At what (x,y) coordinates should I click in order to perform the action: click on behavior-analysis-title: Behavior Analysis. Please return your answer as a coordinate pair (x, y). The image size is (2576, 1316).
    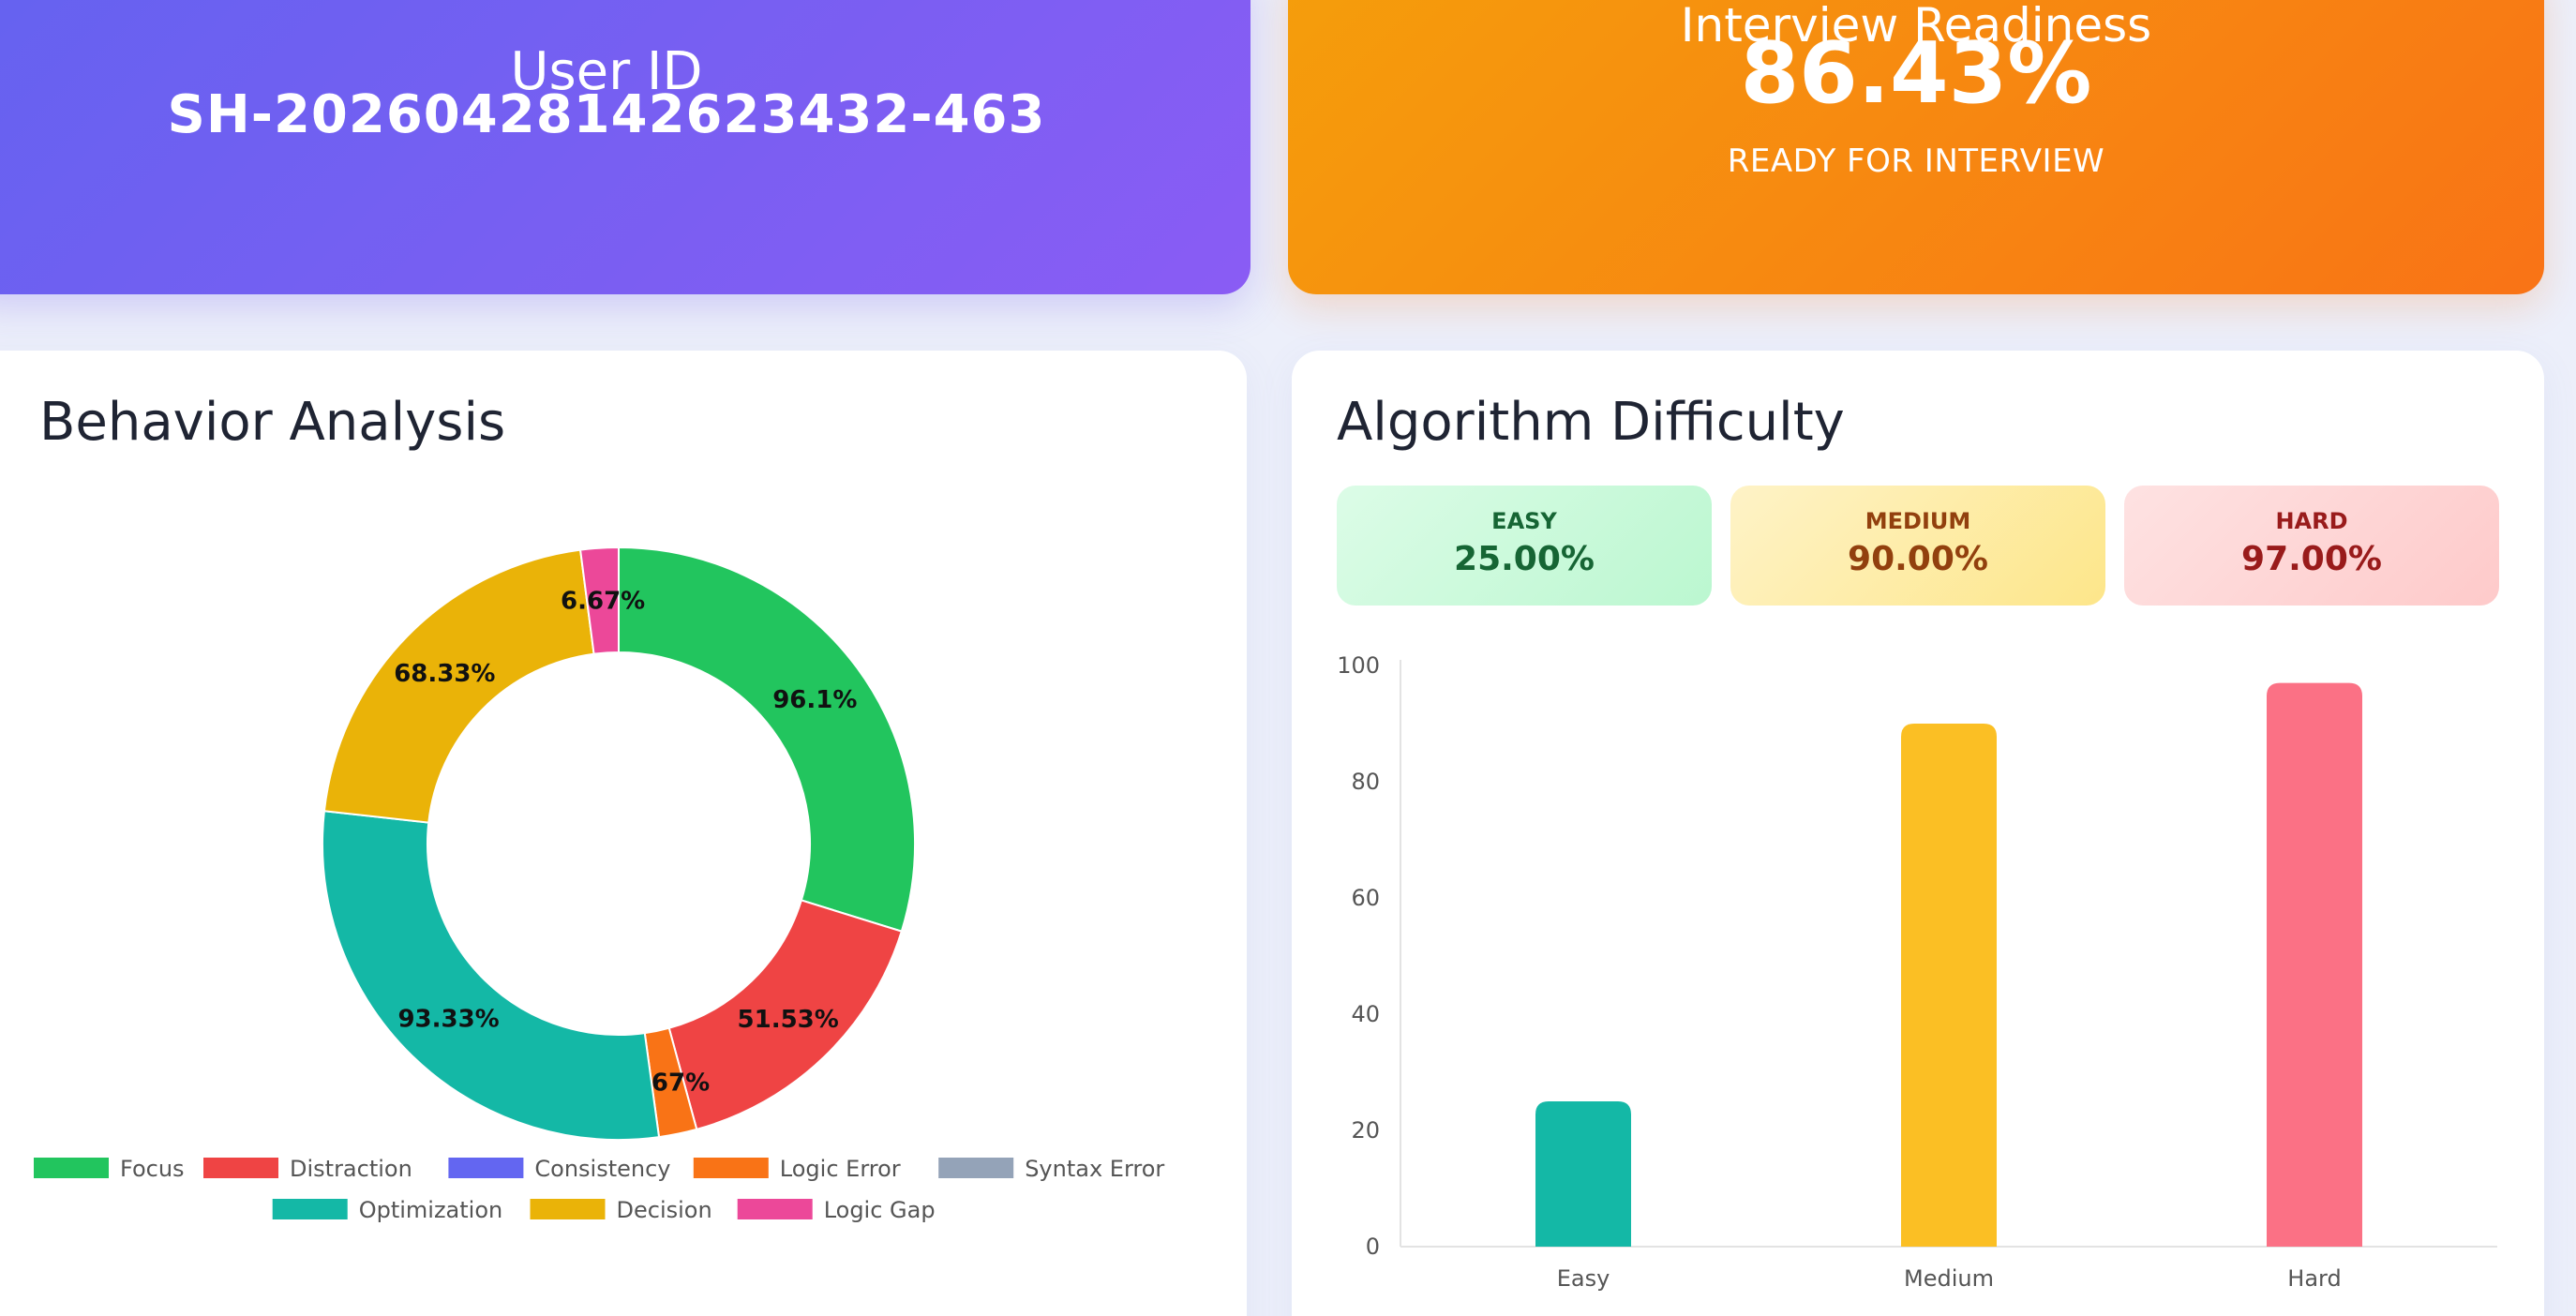
    Looking at the image, I should click on (272, 423).